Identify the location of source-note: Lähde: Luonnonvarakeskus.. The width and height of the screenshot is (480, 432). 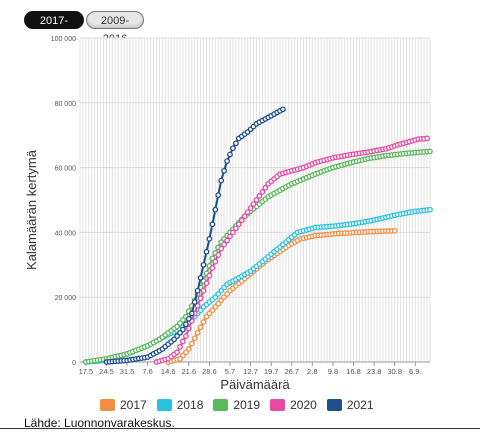
(99, 423).